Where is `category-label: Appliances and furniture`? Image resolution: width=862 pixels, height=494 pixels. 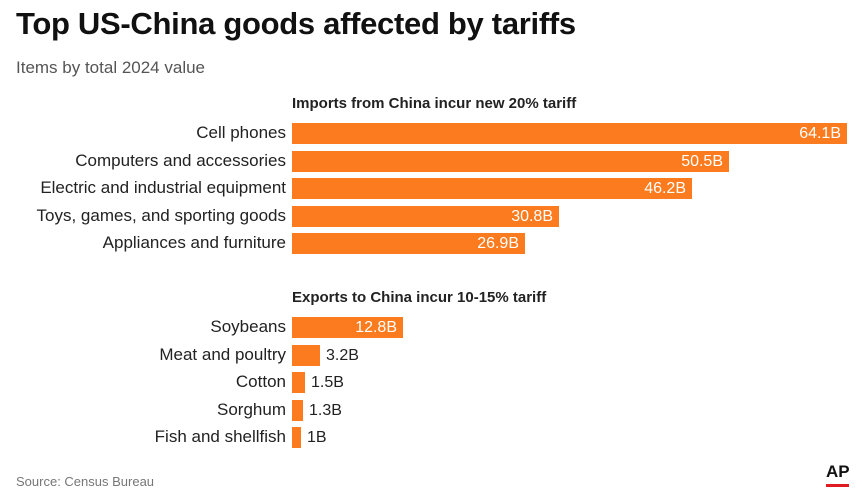 category-label: Appliances and furniture is located at coordinates (194, 242).